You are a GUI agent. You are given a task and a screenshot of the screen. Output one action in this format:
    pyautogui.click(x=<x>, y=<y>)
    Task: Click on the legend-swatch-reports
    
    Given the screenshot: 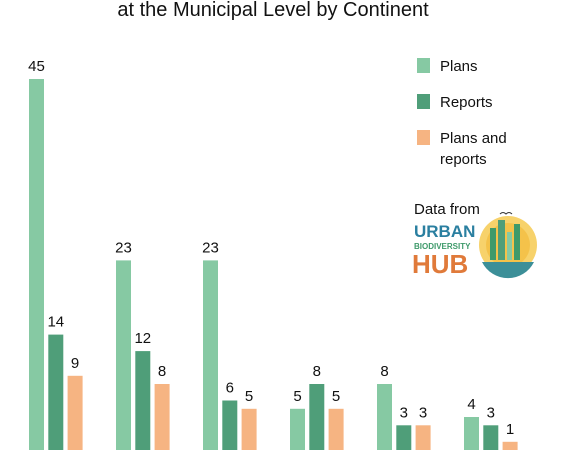 What is the action you would take?
    pyautogui.click(x=423, y=101)
    